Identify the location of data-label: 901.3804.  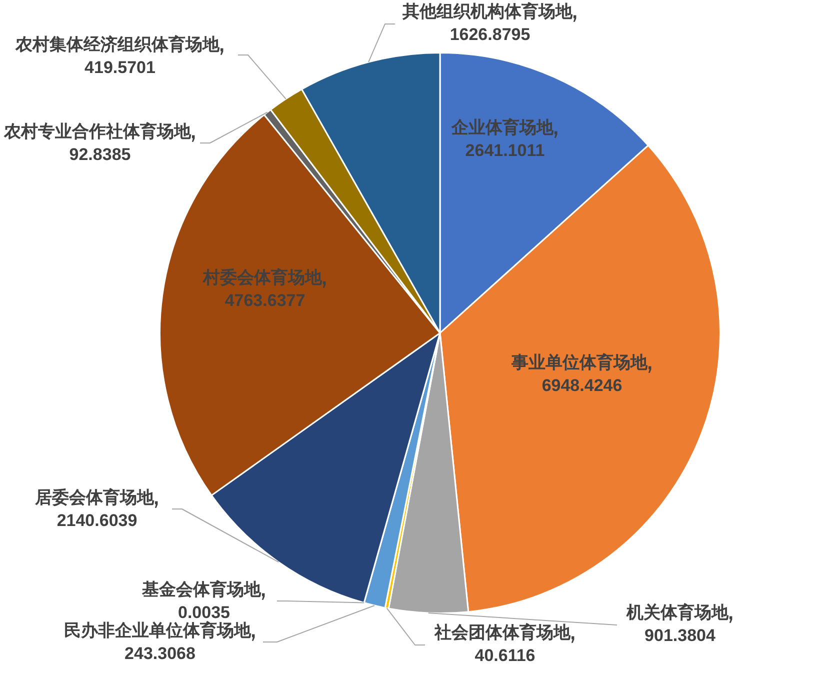
(680, 636).